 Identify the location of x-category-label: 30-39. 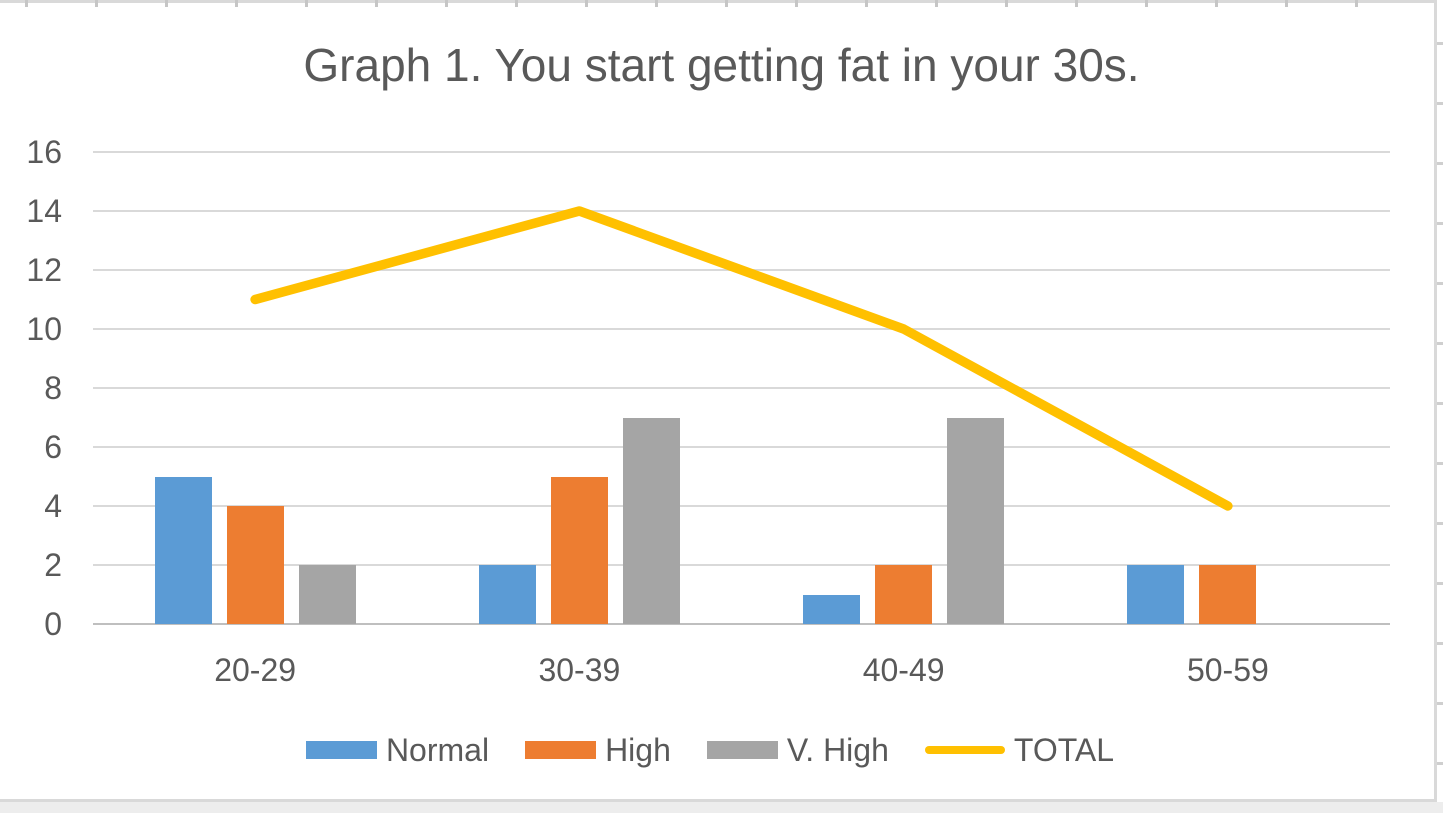
(579, 670).